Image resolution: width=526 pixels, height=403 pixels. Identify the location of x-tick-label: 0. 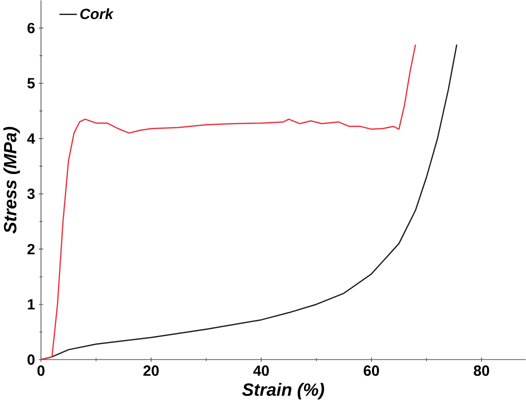
(40, 371).